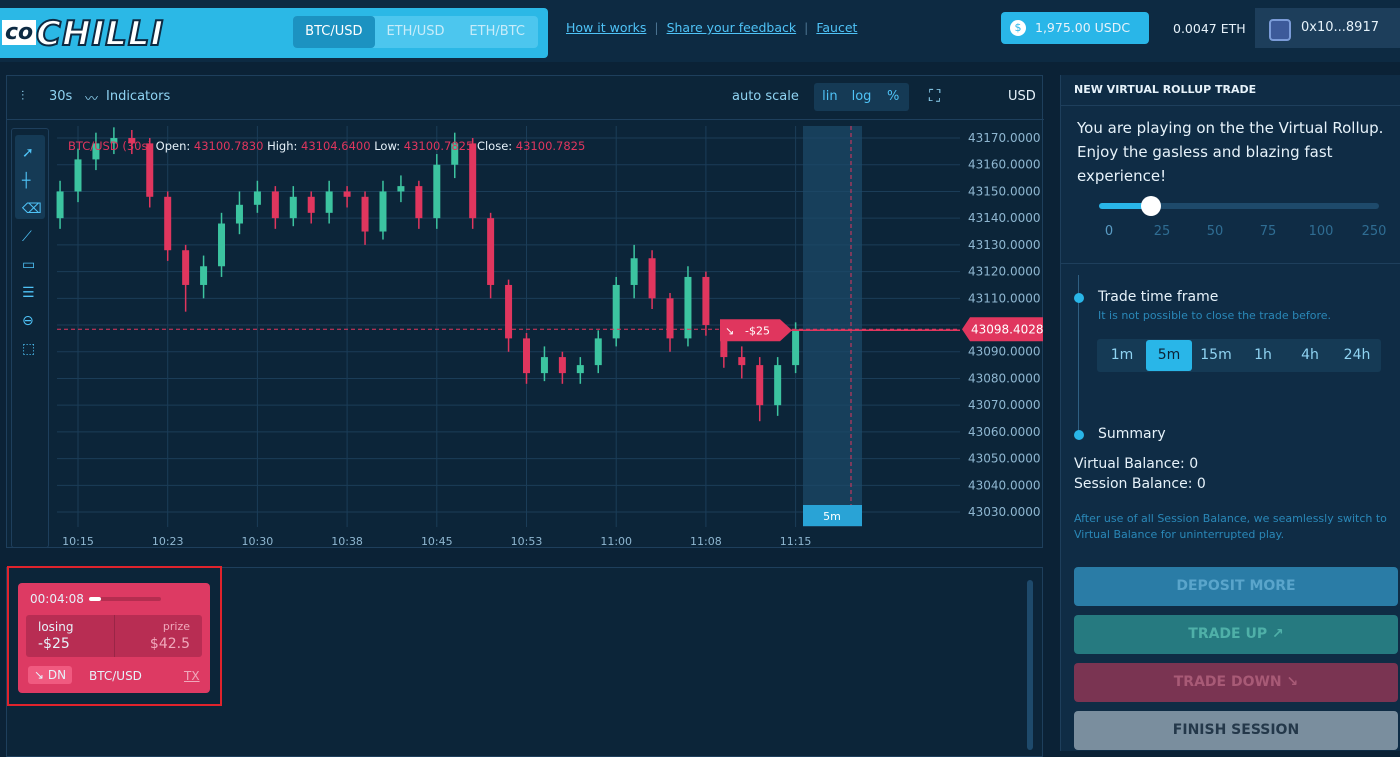 The width and height of the screenshot is (1400, 757). I want to click on y-tick-label: 43170.0000, so click(1004, 138).